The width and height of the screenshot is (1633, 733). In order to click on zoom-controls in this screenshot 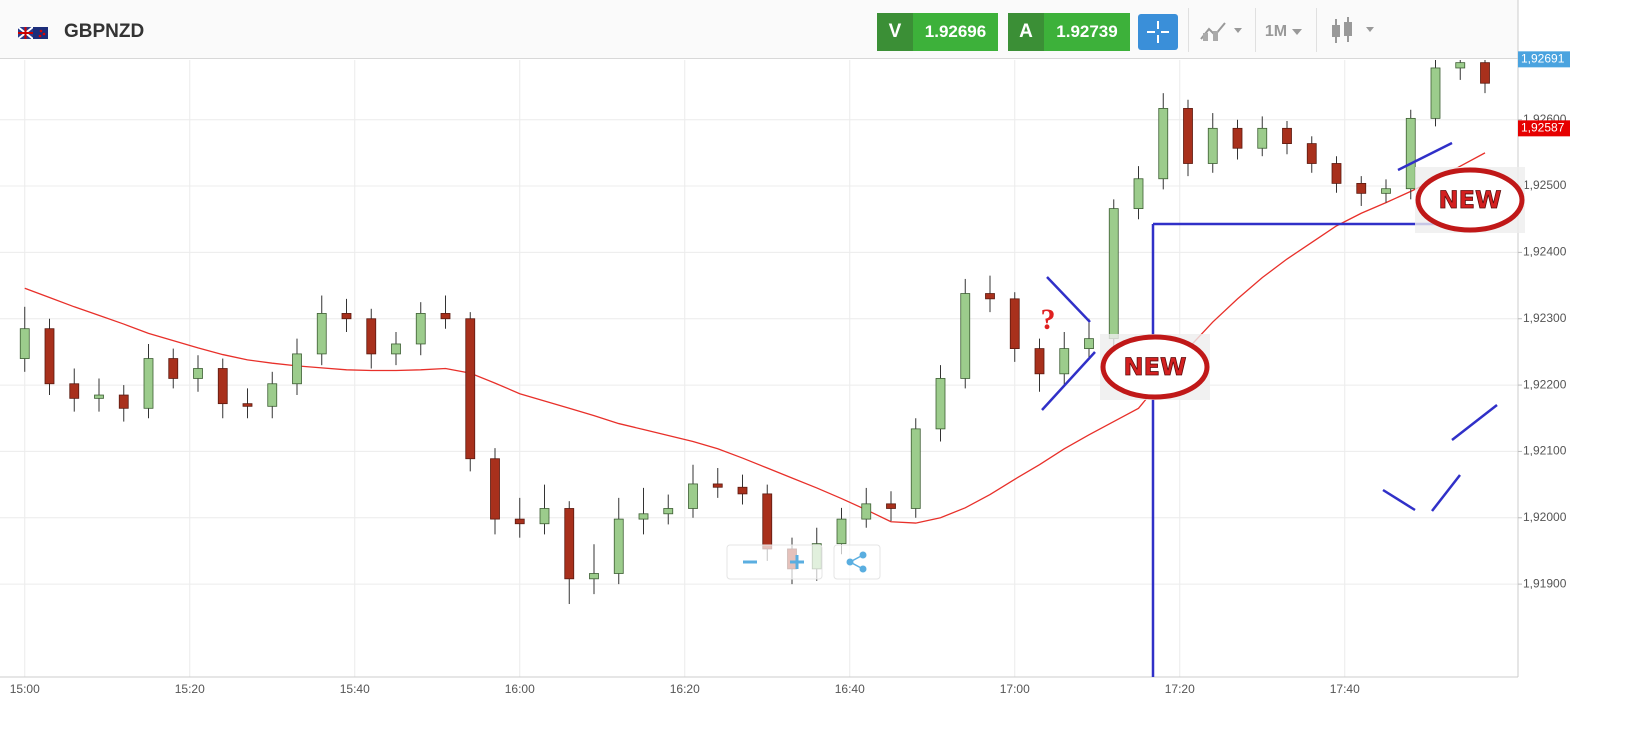, I will do `click(803, 562)`.